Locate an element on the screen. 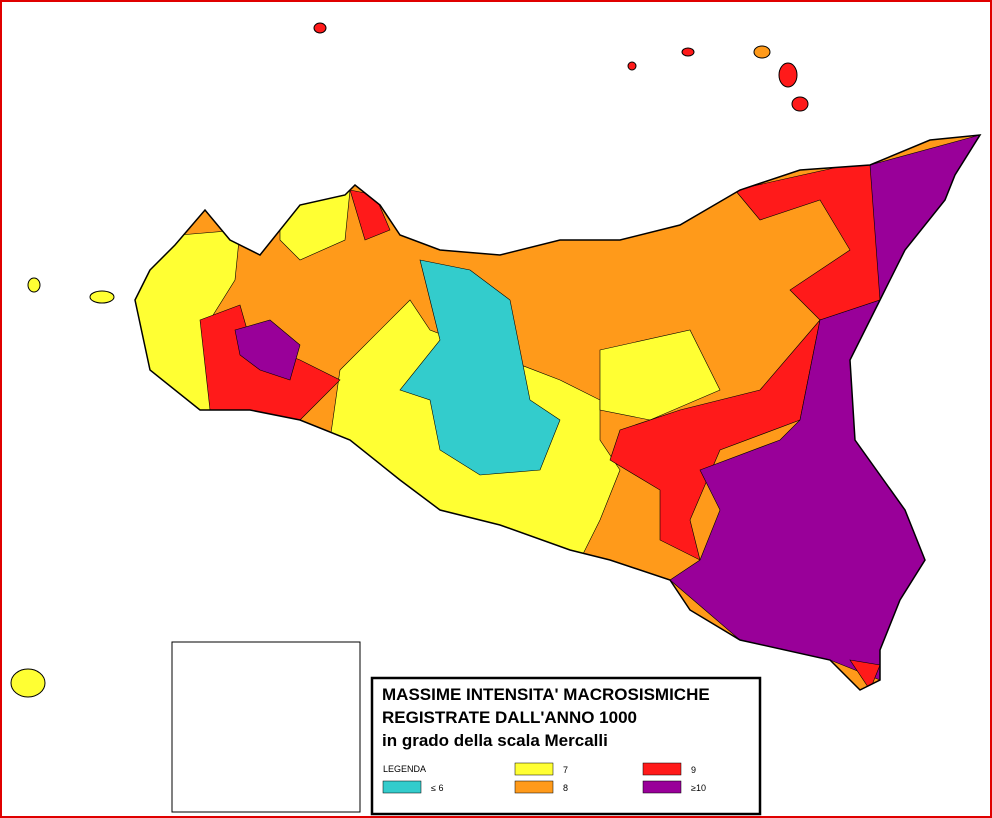 The image size is (992, 818). legend-label: 7 is located at coordinates (565, 770).